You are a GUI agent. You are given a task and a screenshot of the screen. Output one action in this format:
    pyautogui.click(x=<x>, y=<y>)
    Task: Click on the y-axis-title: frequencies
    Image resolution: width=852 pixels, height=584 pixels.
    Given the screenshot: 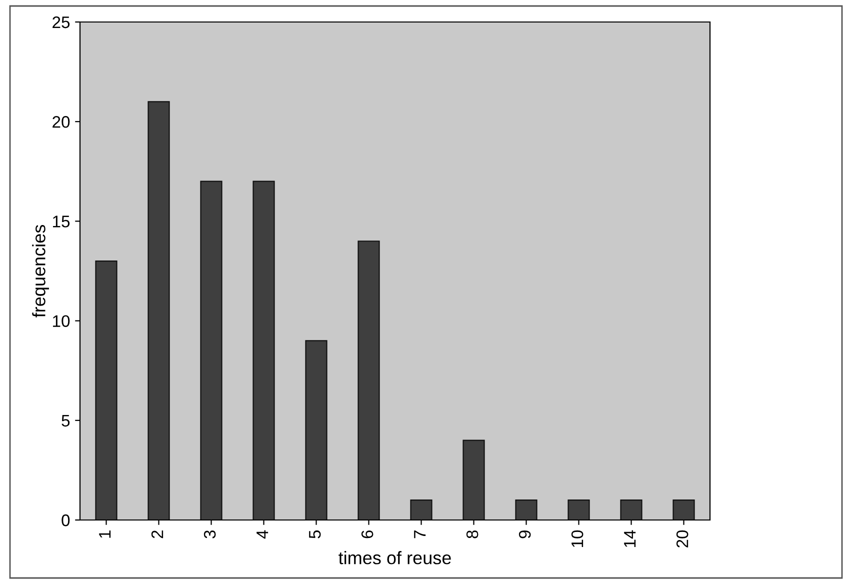 What is the action you would take?
    pyautogui.click(x=40, y=271)
    